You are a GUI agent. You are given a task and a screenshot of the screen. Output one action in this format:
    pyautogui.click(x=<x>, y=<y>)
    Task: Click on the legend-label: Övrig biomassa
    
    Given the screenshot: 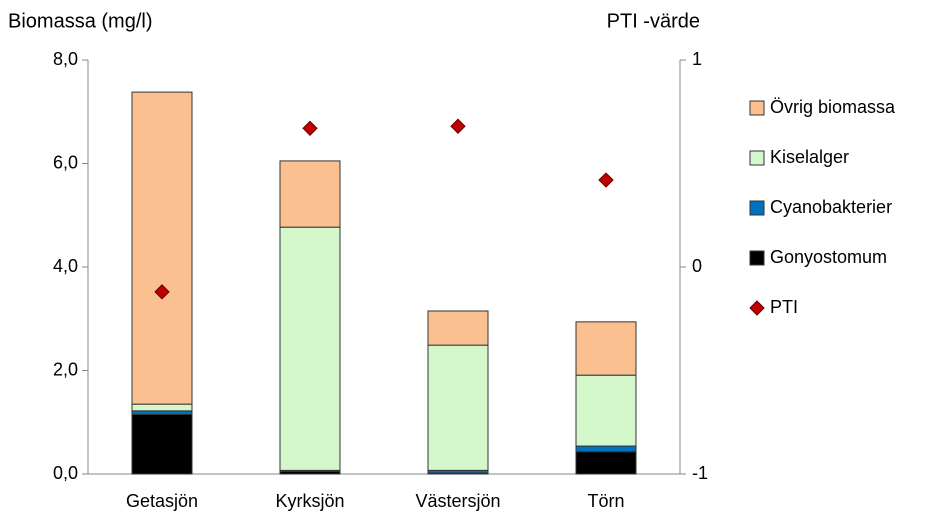 What is the action you would take?
    pyautogui.click(x=833, y=107)
    